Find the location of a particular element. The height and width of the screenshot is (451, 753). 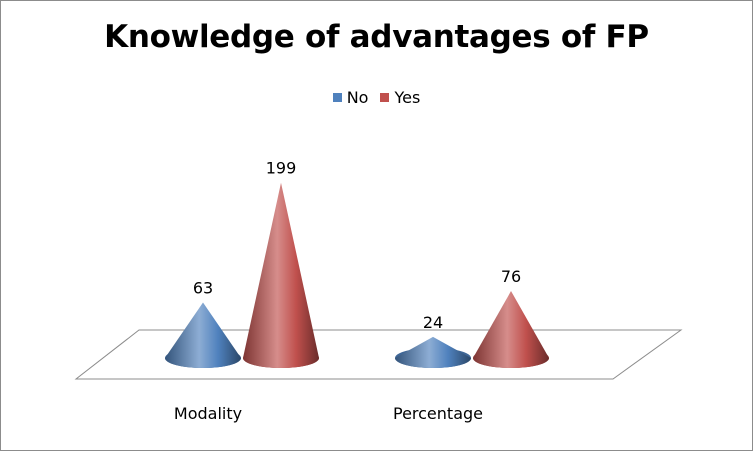

legend-swatch-no is located at coordinates (337, 97).